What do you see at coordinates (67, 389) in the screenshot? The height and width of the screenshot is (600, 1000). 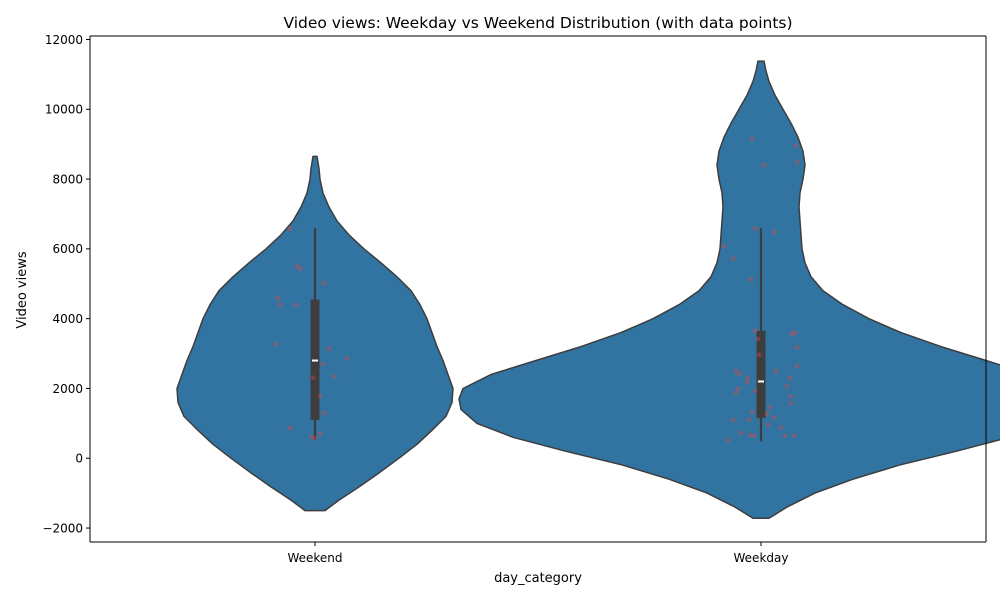 I see `y-tick-label: 2000` at bounding box center [67, 389].